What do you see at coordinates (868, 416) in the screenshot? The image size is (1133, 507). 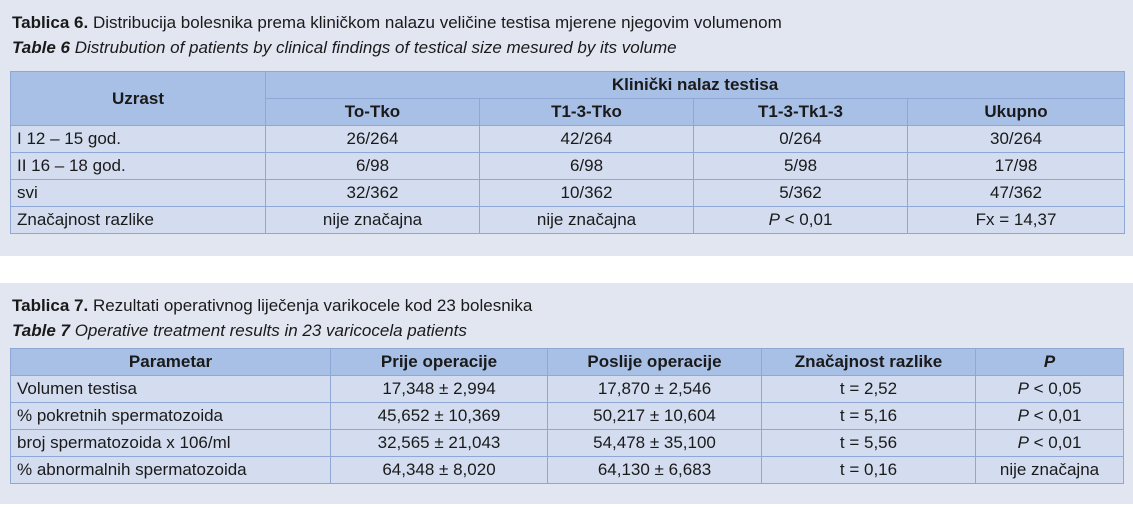 I see `table-cell: t = 5,16` at bounding box center [868, 416].